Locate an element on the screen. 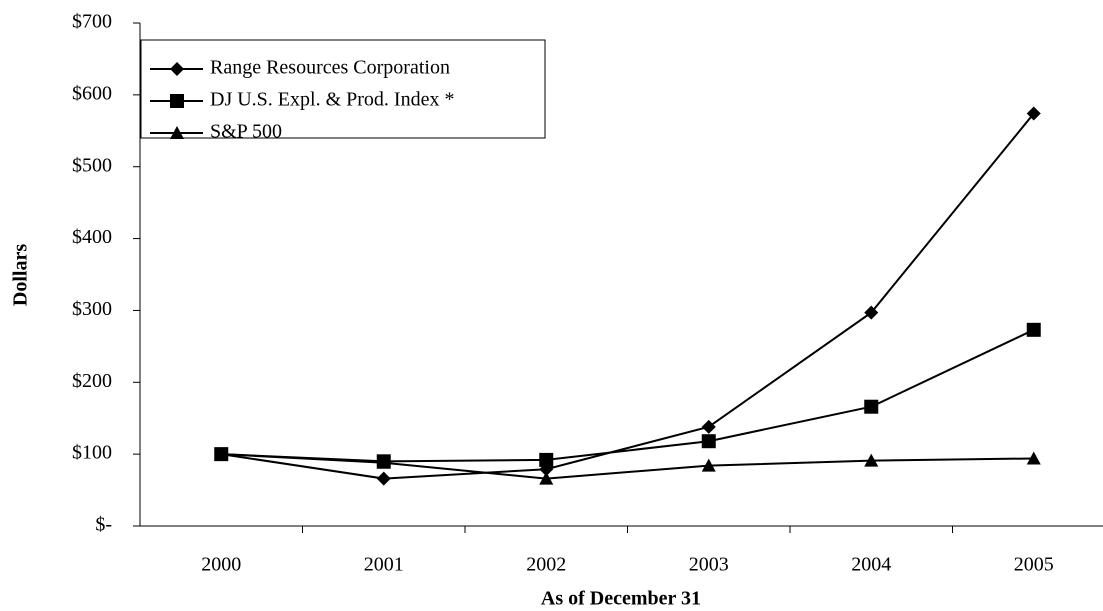  x-tick-label: 2002 is located at coordinates (546, 565).